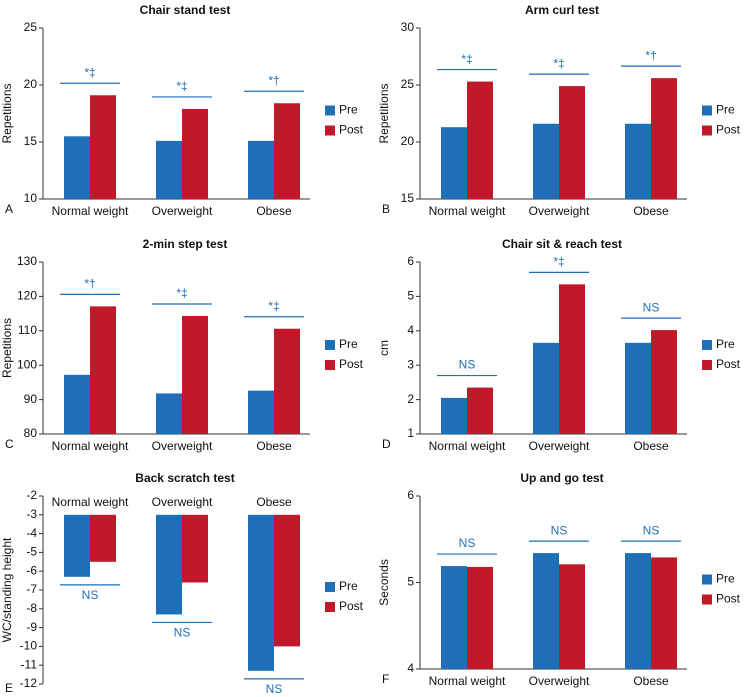  I want to click on chart-title: Back scratch test, so click(184, 478).